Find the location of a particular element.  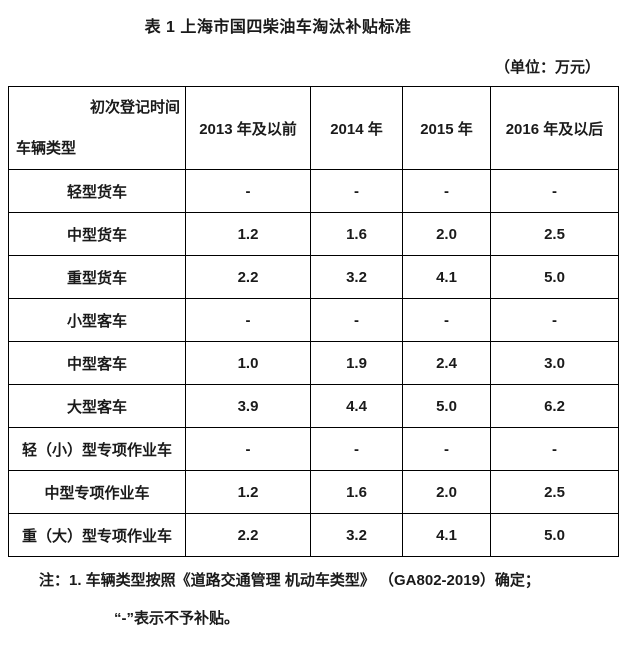

col-header-2013: 2013 年及以前 is located at coordinates (248, 128).